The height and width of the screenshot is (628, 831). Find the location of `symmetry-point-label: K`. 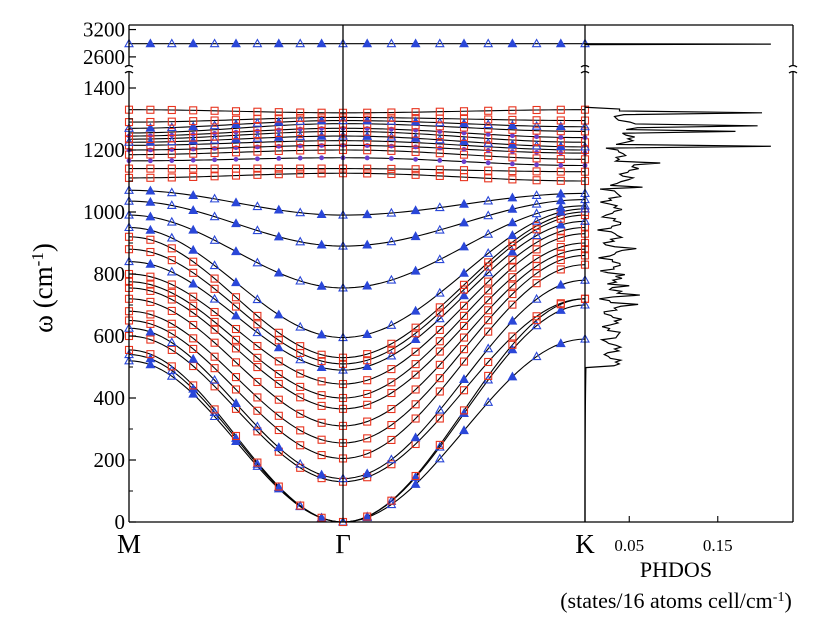

symmetry-point-label: K is located at coordinates (585, 544).